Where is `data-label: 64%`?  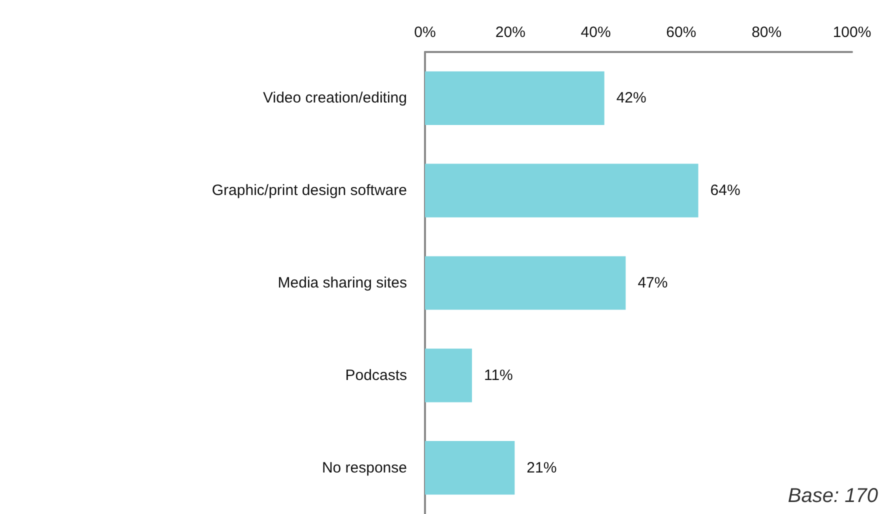 data-label: 64% is located at coordinates (725, 191).